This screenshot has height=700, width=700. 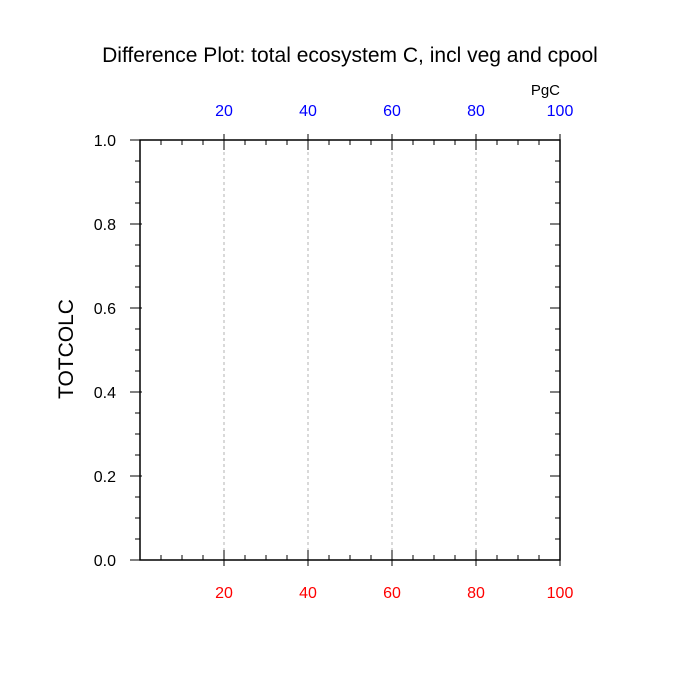 I want to click on y-tick-label: 0.6, so click(x=105, y=309).